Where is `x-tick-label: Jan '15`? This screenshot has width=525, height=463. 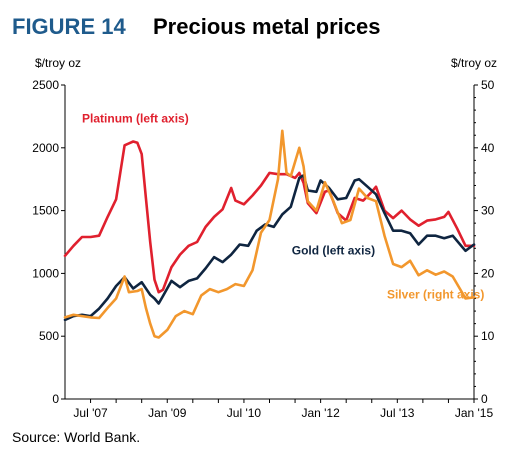
x-tick-label: Jan '15 is located at coordinates (474, 413).